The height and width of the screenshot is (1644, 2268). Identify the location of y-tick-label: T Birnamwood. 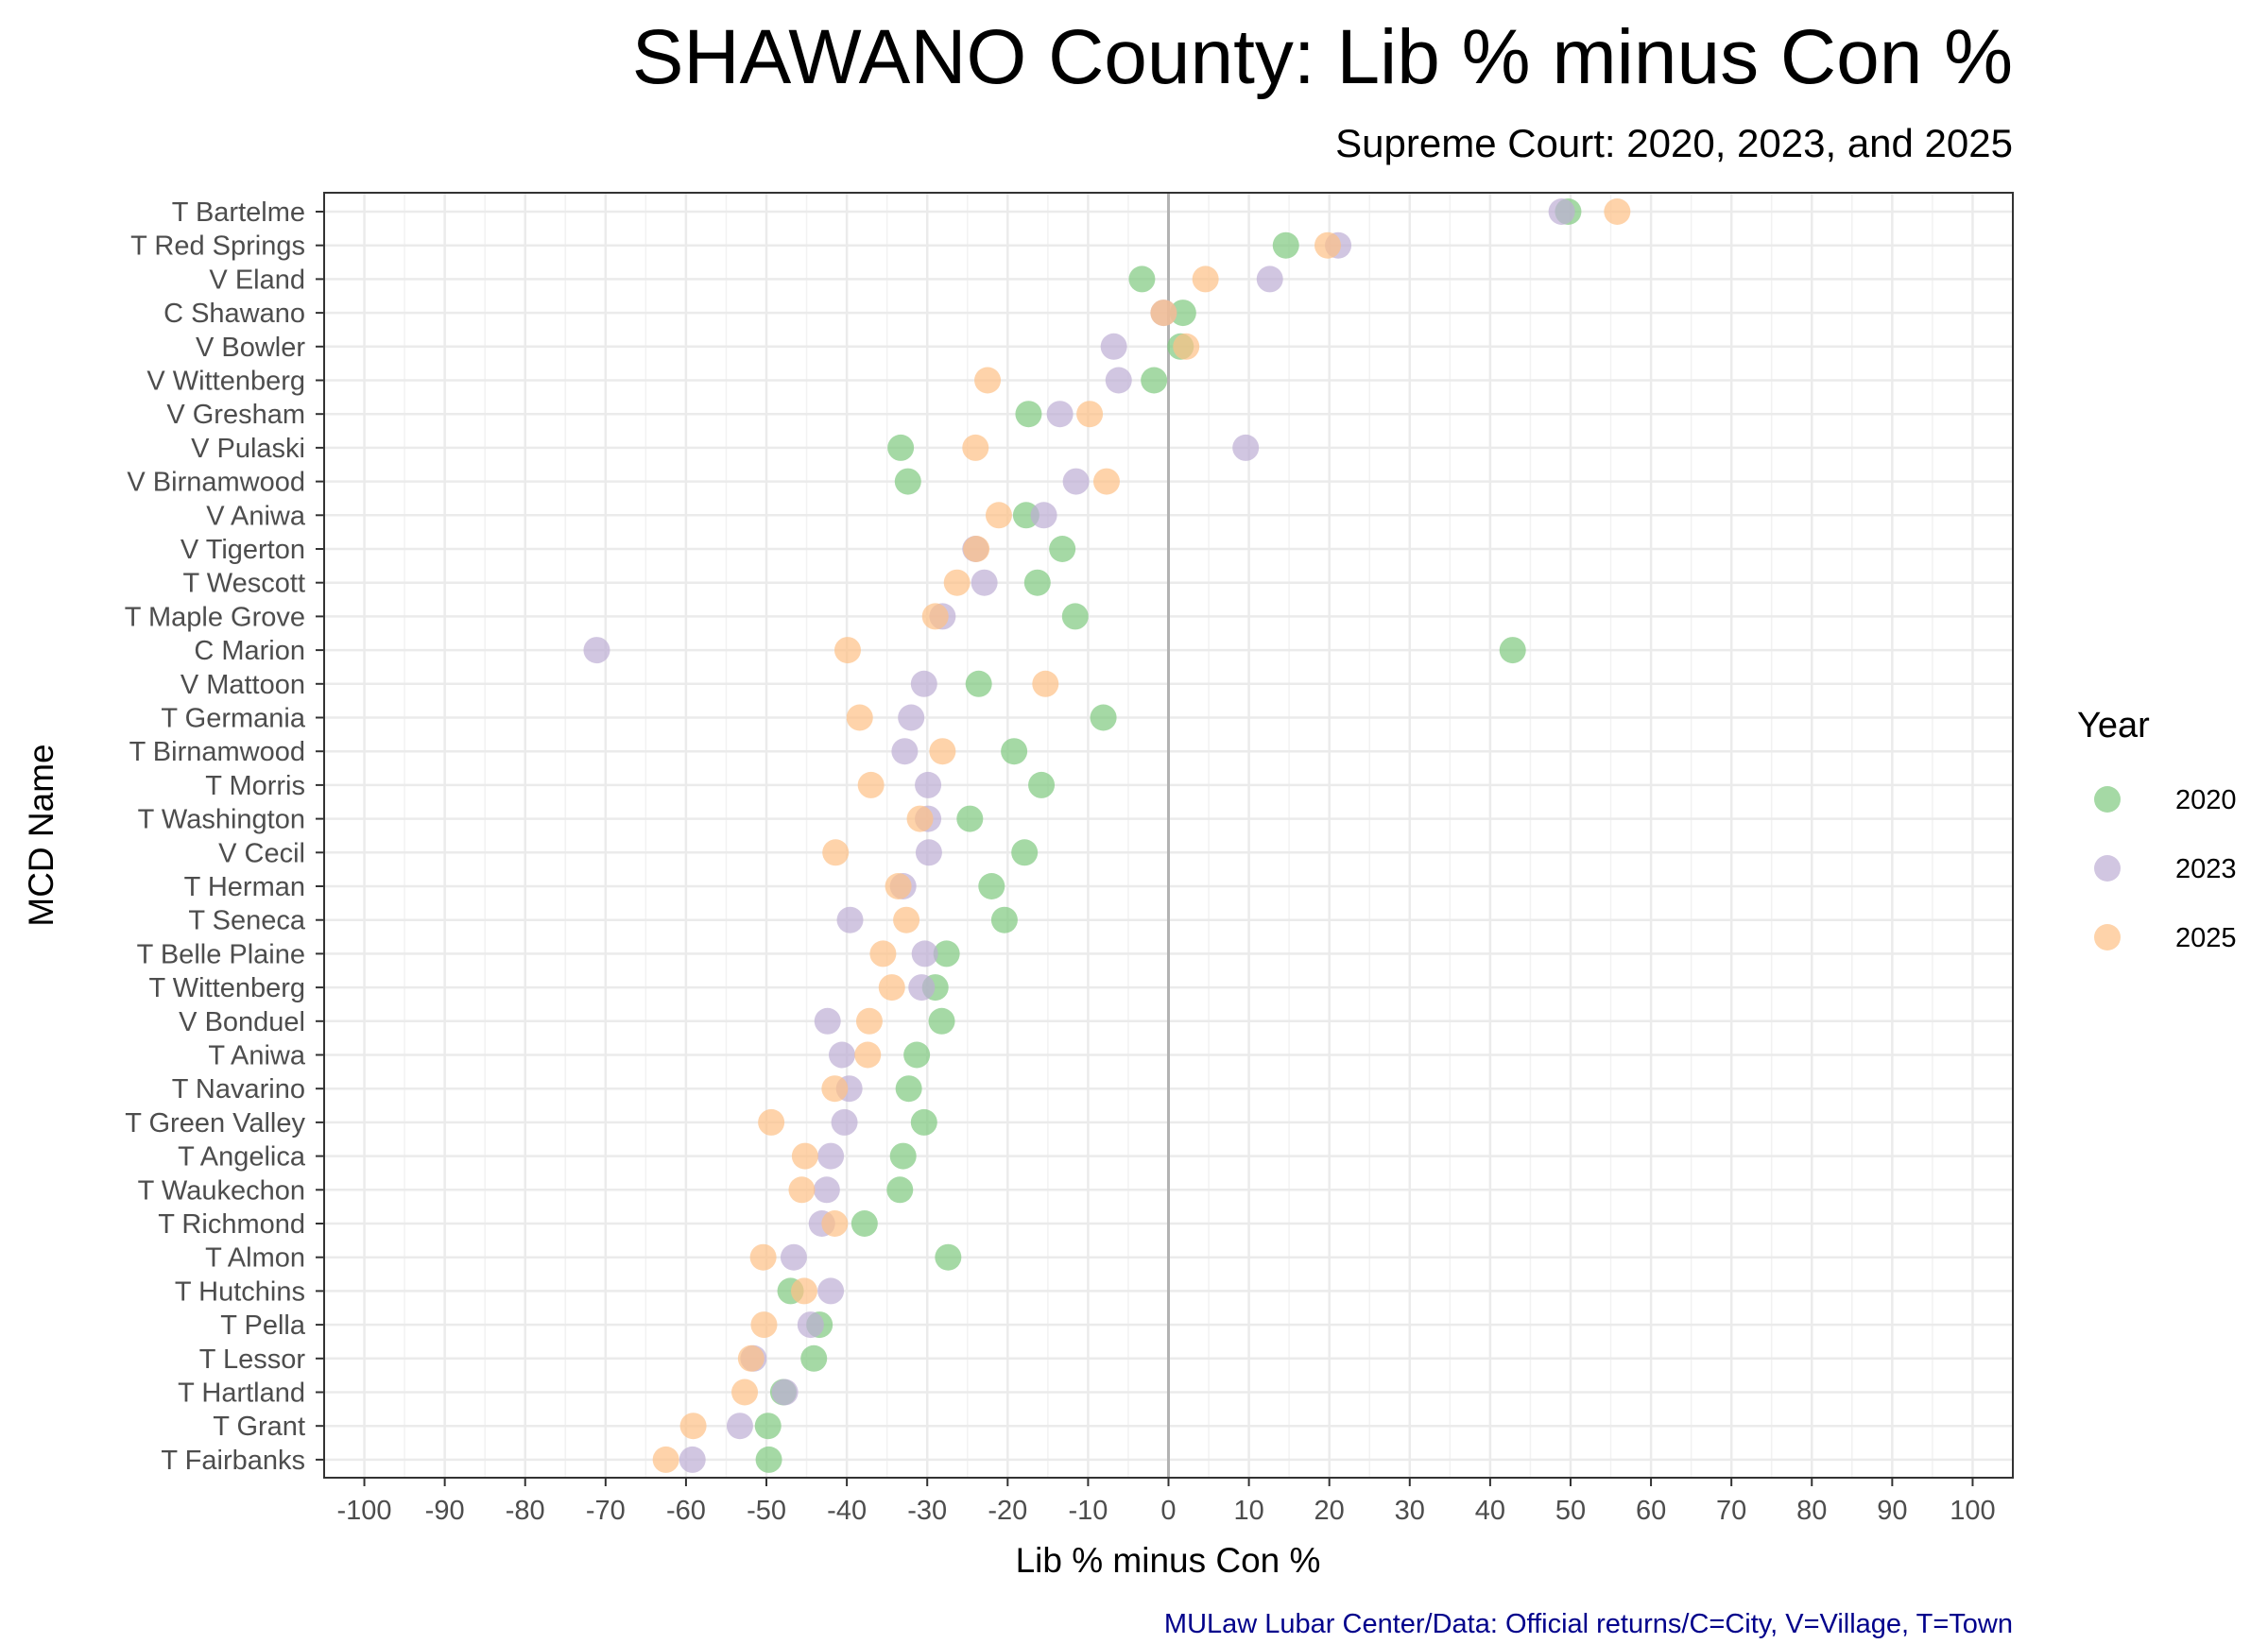
(217, 752).